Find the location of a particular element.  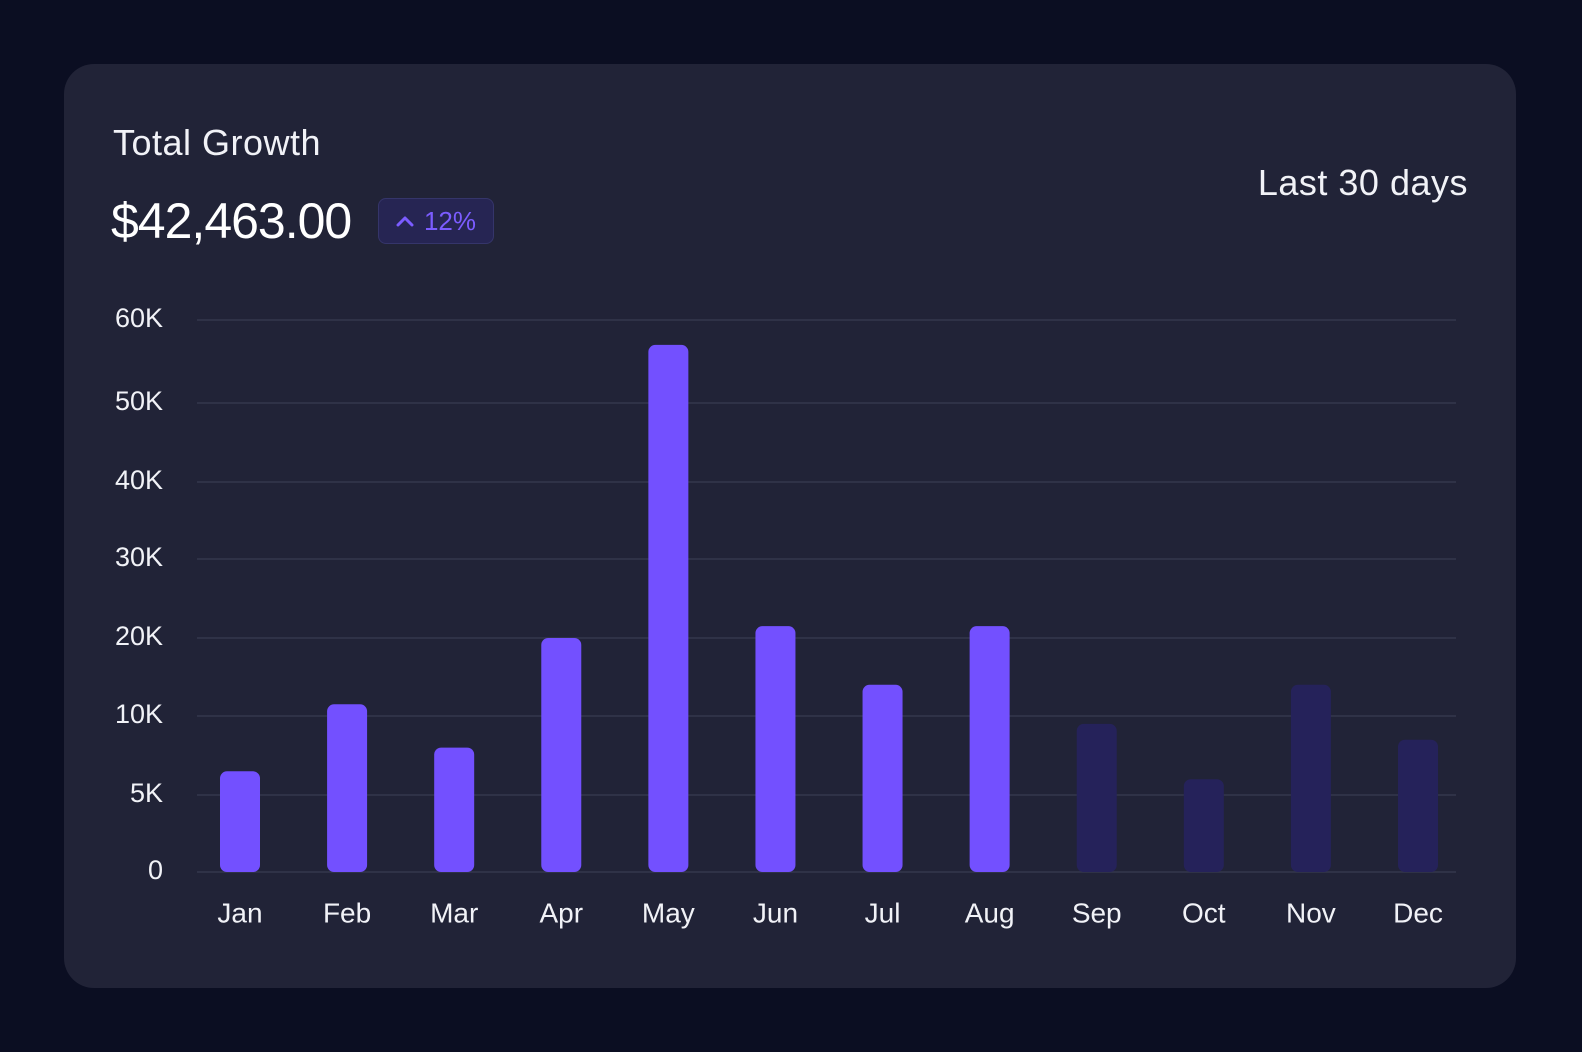

bar-mar is located at coordinates (454, 809).